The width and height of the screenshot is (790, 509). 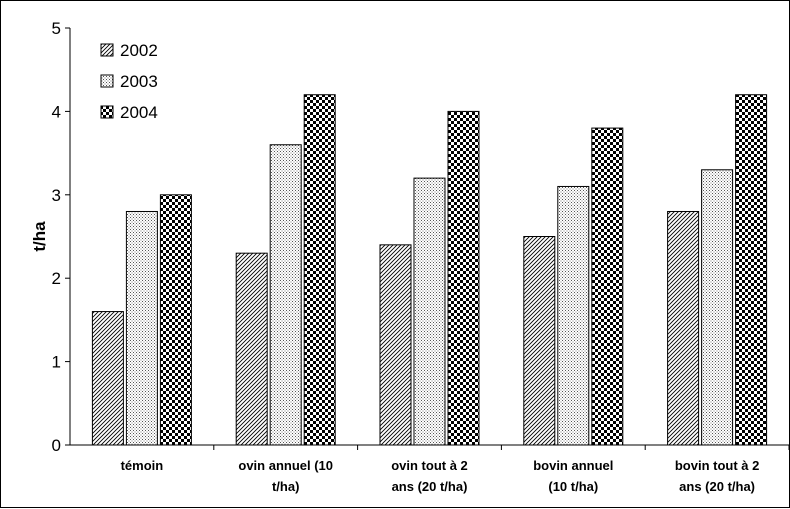 I want to click on x-tick-label: (10 t/ha), so click(x=573, y=486).